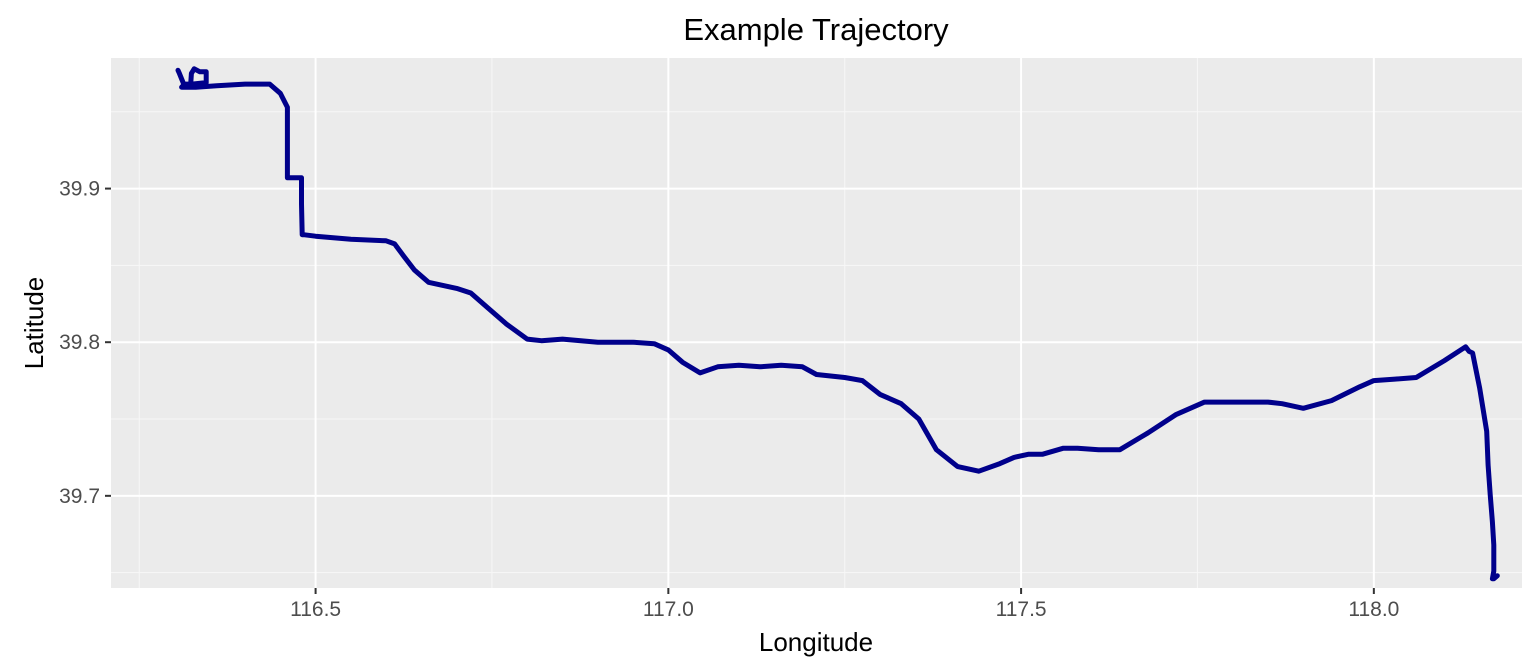 The height and width of the screenshot is (672, 1536). I want to click on y-tick-label: 39.7, so click(79, 496).